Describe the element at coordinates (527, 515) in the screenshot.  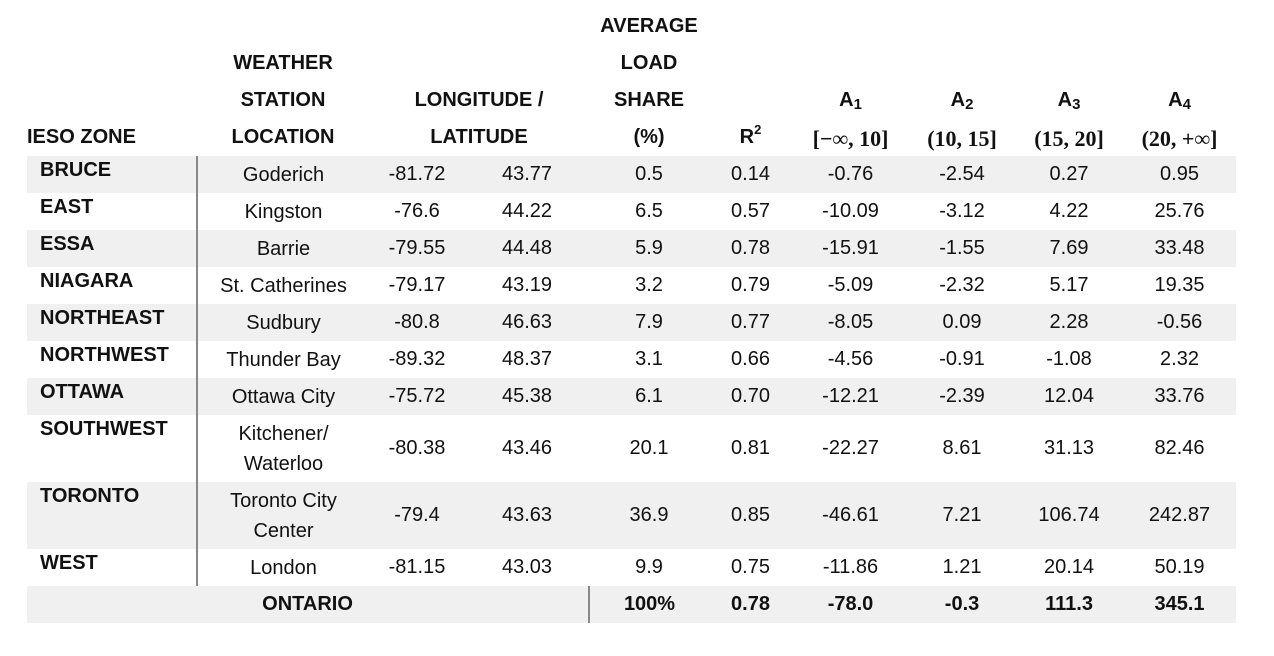
I see `latitude-cell: 43.63` at that location.